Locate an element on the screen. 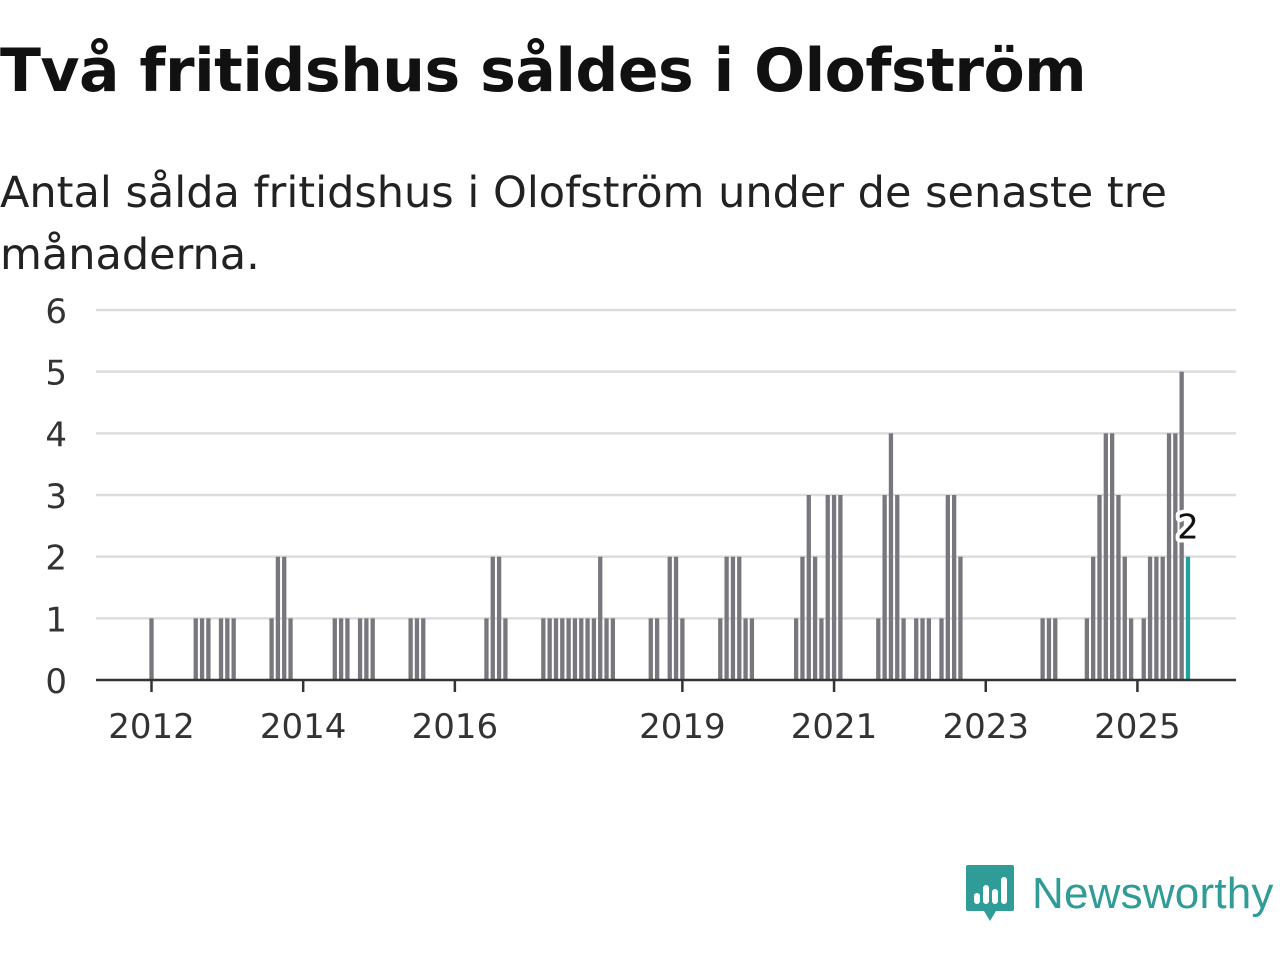 The image size is (1280, 960). highlight-bar is located at coordinates (1188, 618).